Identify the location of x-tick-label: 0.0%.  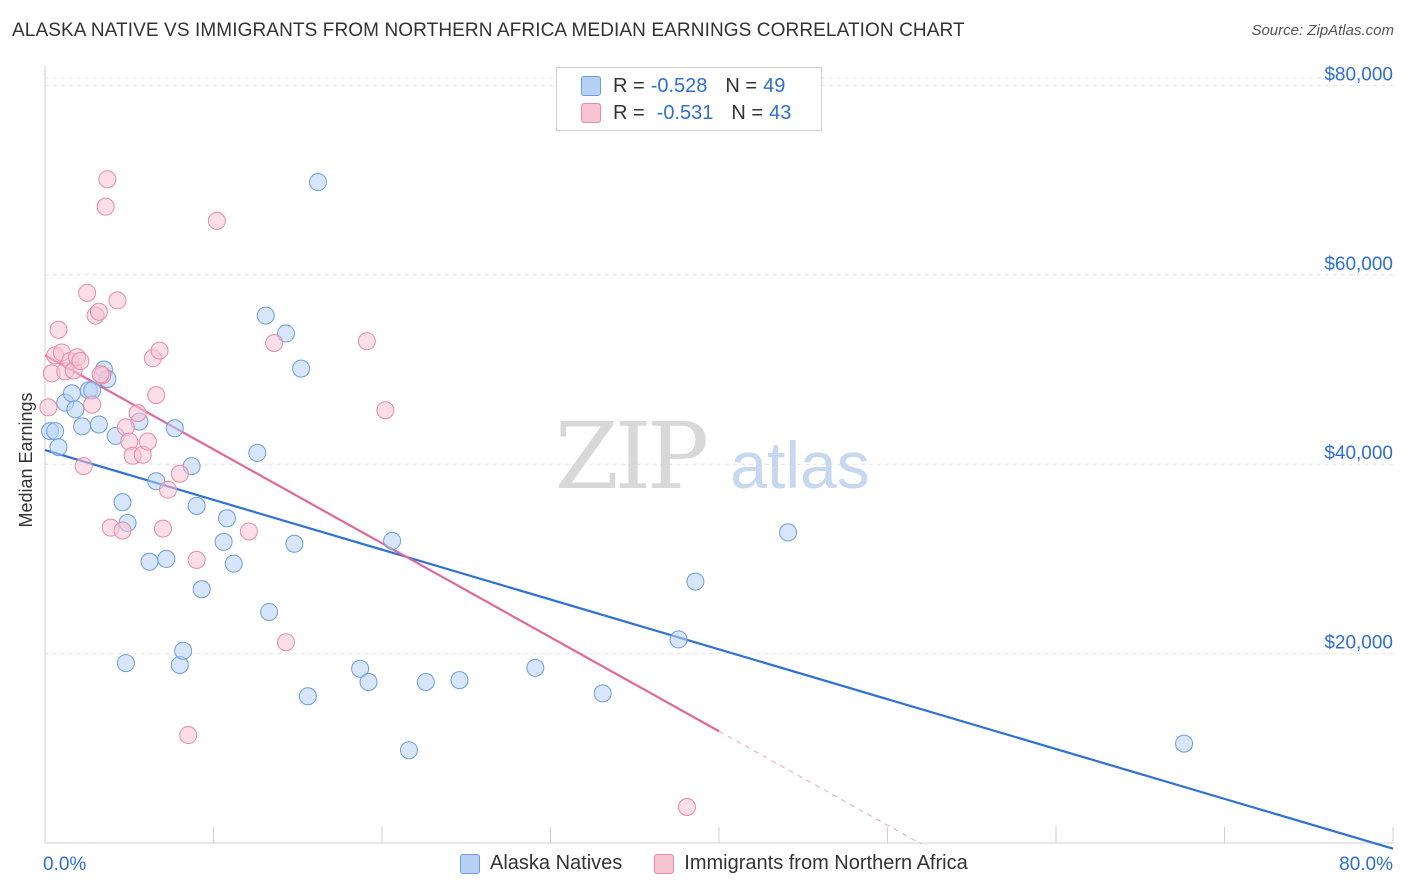
(64, 864).